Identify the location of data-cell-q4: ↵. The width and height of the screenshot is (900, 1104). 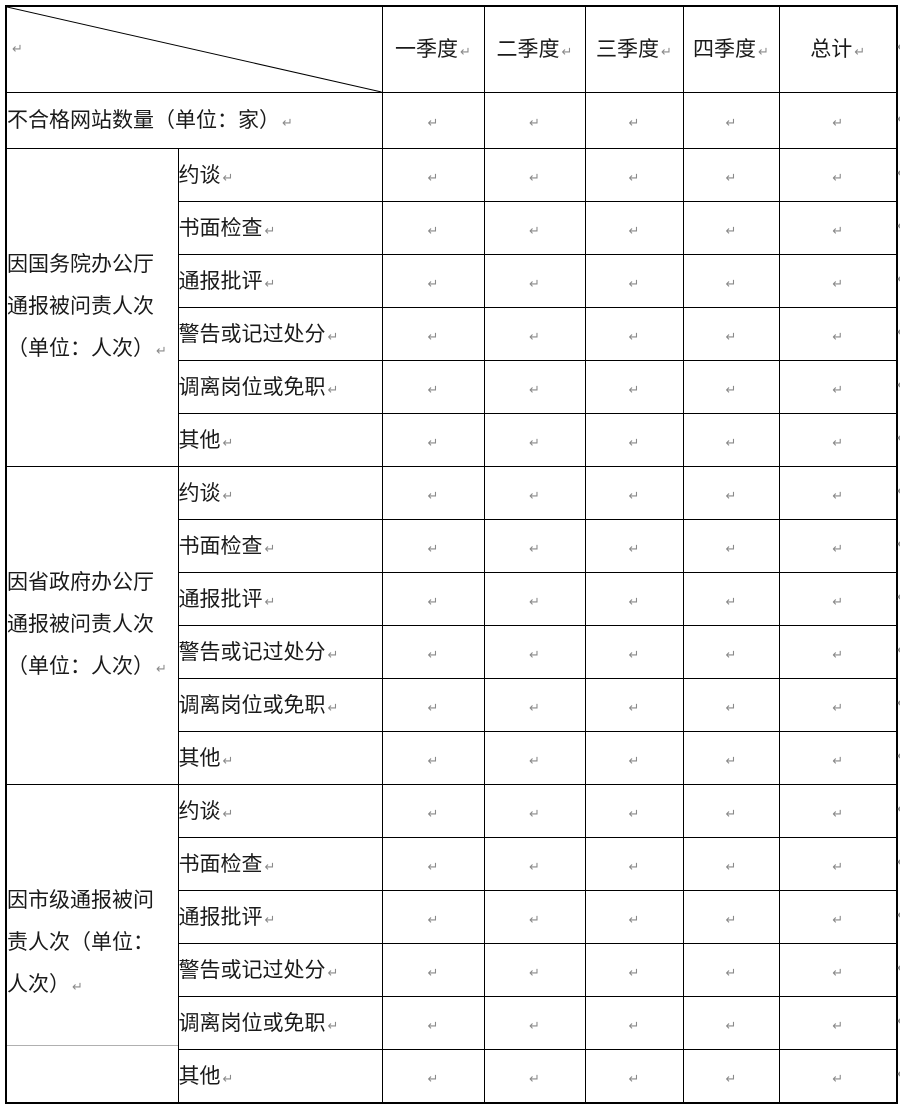
(731, 120).